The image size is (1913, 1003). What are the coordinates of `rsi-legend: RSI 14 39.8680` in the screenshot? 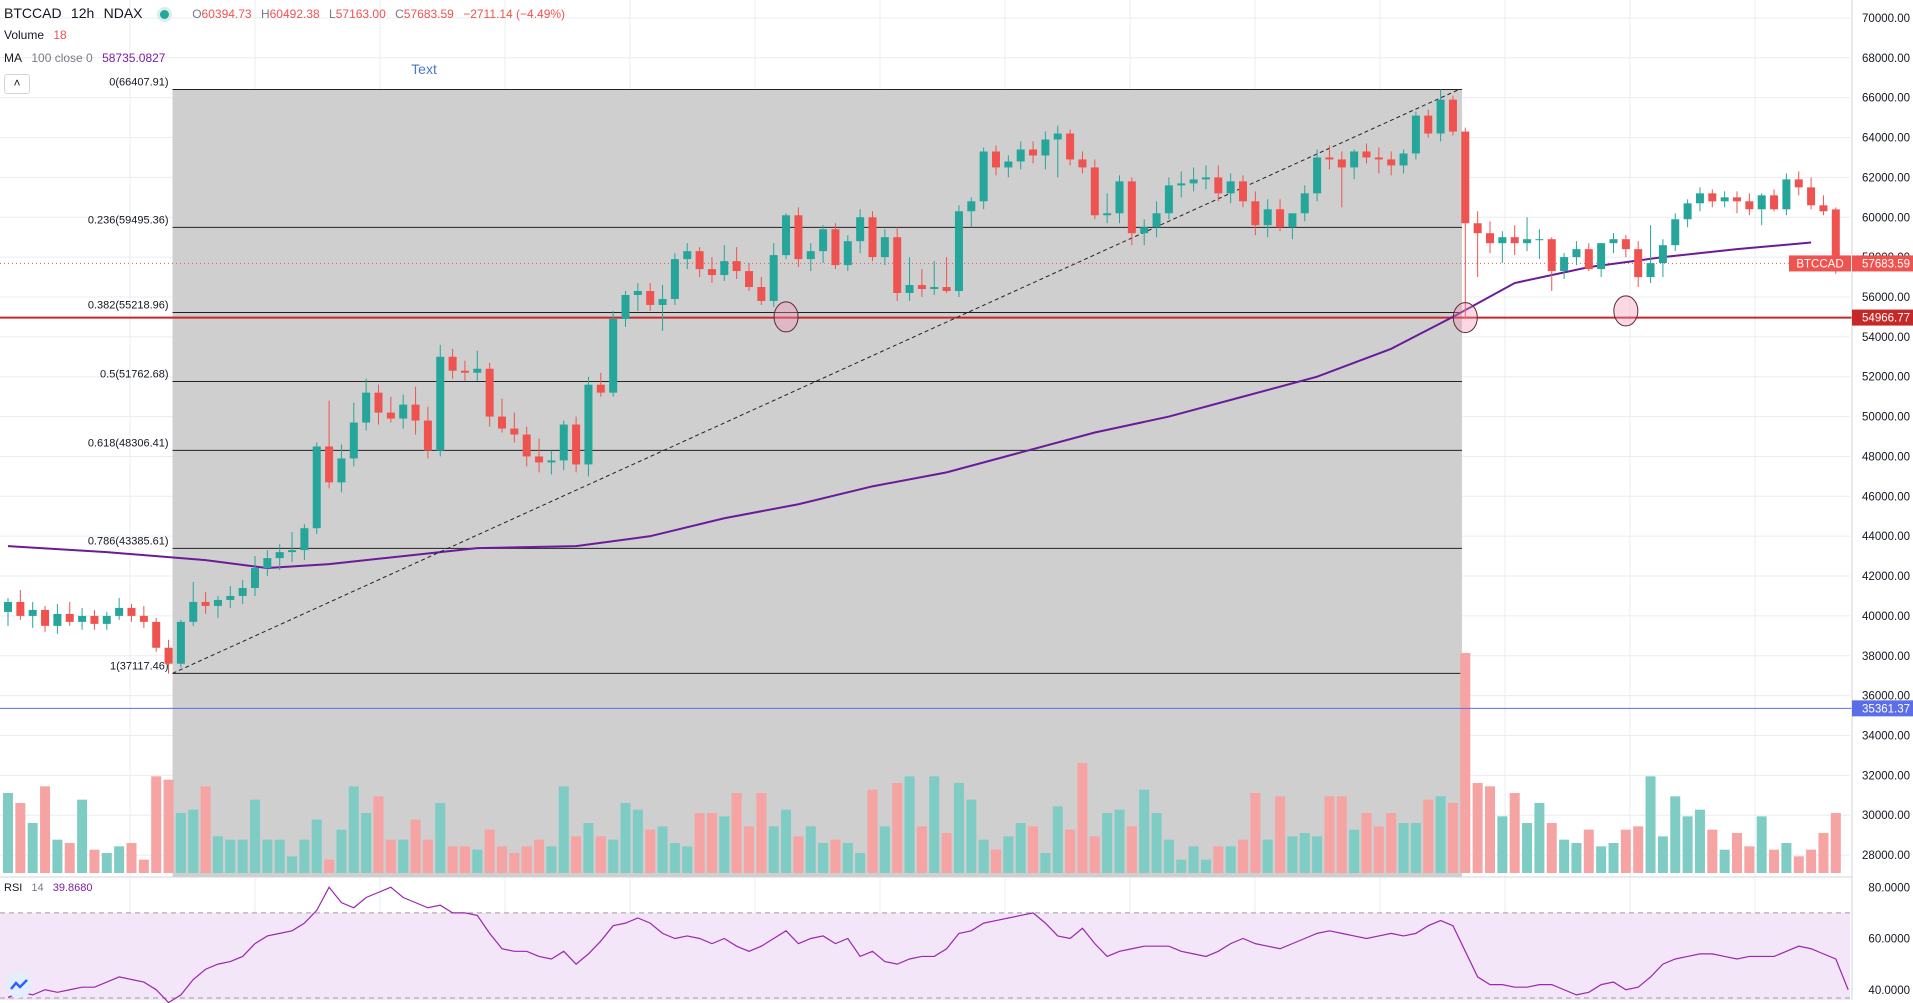 It's located at (48, 888).